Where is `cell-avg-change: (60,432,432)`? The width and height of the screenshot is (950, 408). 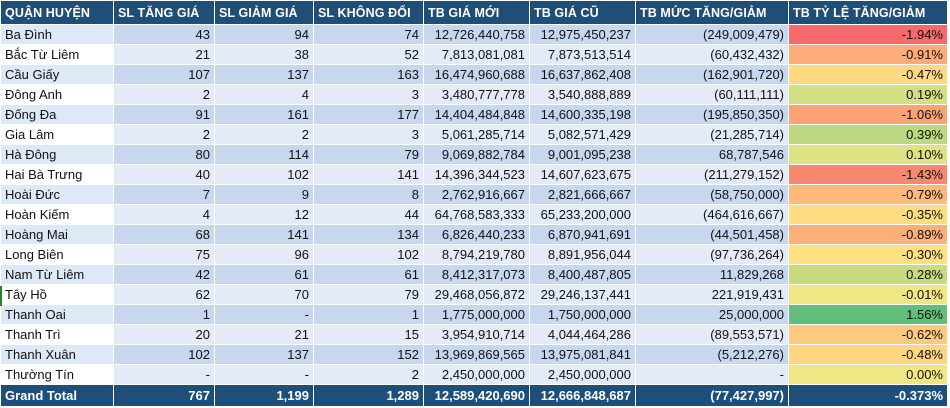
cell-avg-change: (60,432,432) is located at coordinates (712, 54).